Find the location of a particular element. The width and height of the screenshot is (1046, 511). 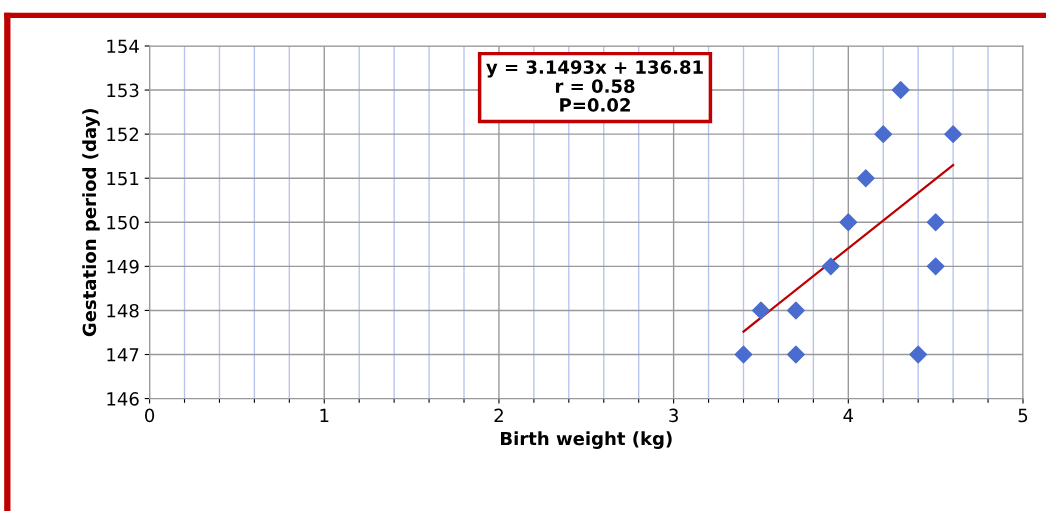

y-axis-title: Gestation period (day) is located at coordinates (91, 222).